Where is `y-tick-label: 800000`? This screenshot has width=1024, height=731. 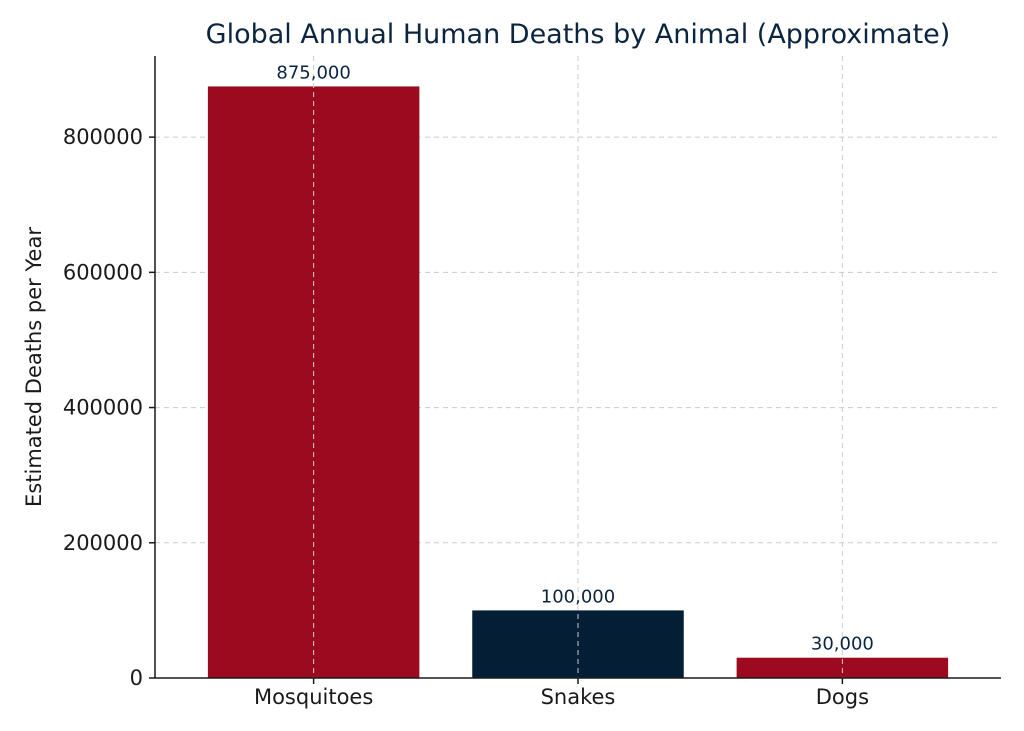
y-tick-label: 800000 is located at coordinates (103, 137).